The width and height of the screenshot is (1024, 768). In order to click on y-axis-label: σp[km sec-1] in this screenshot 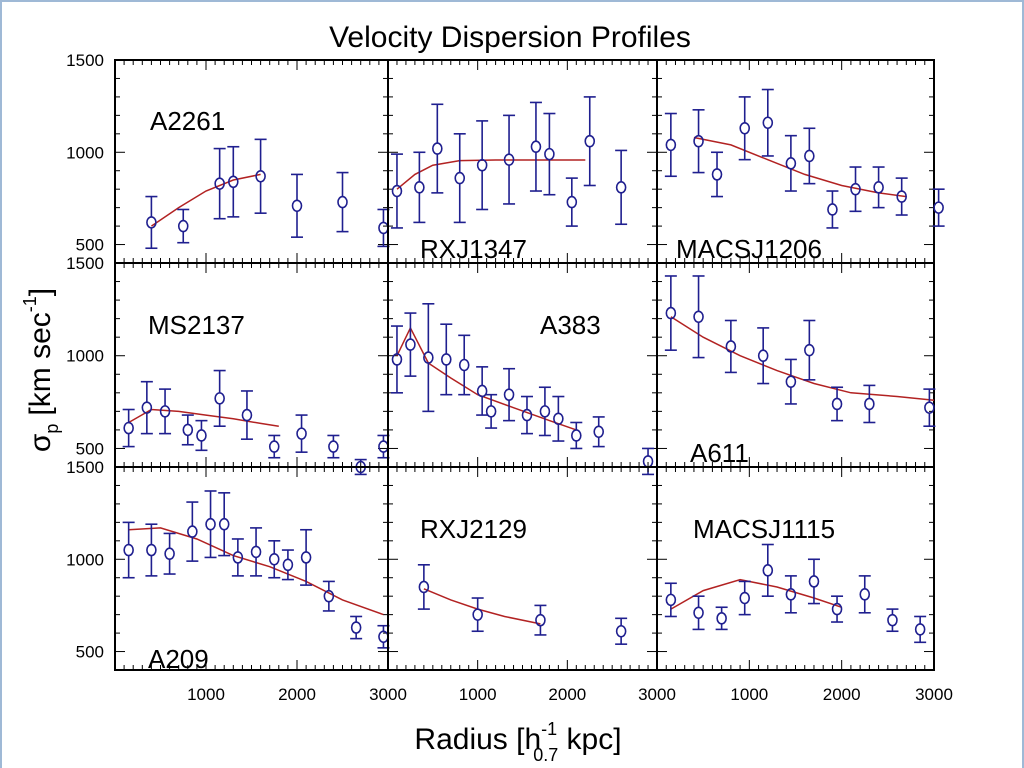, I will do `click(41, 370)`.